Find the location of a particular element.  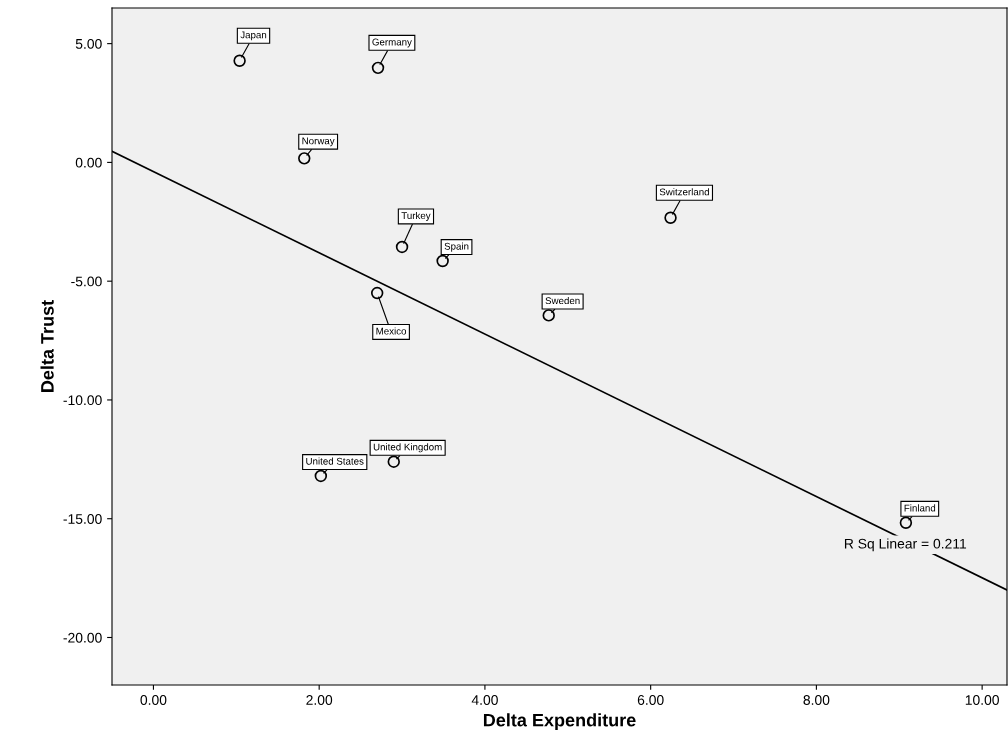

y-tick-label: 5.00 is located at coordinates (88, 43).